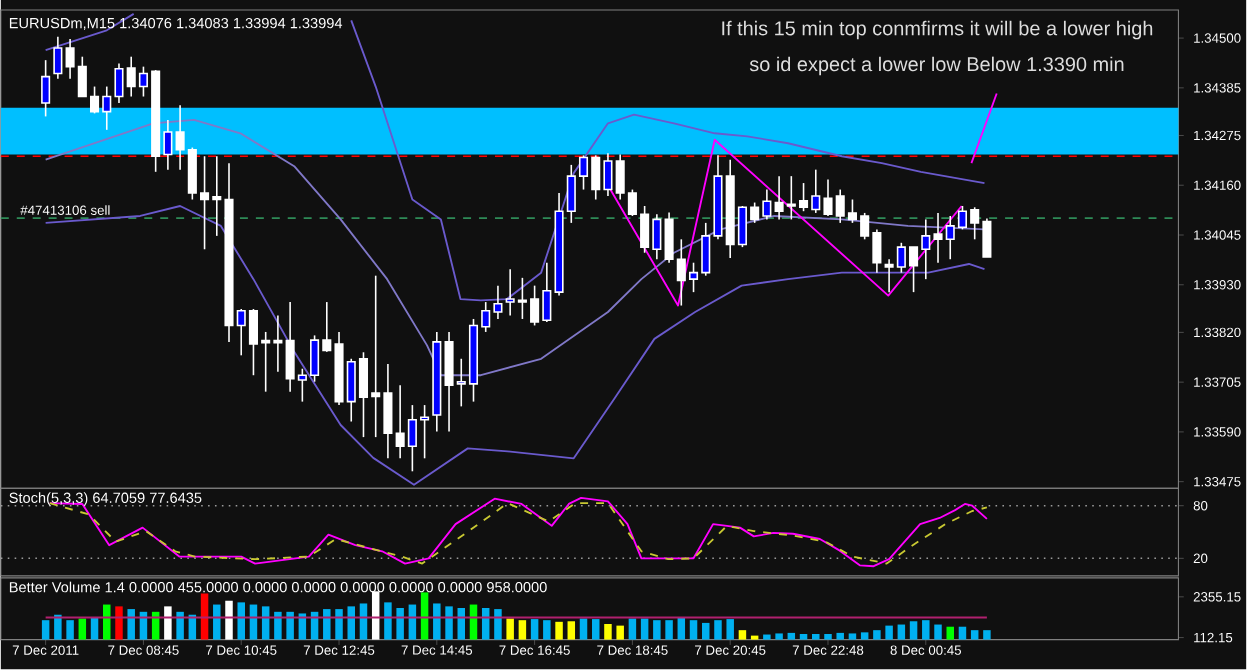  What do you see at coordinates (936, 66) in the screenshot?
I see `annotation: so id expect a lower low Below 1.3390 min` at bounding box center [936, 66].